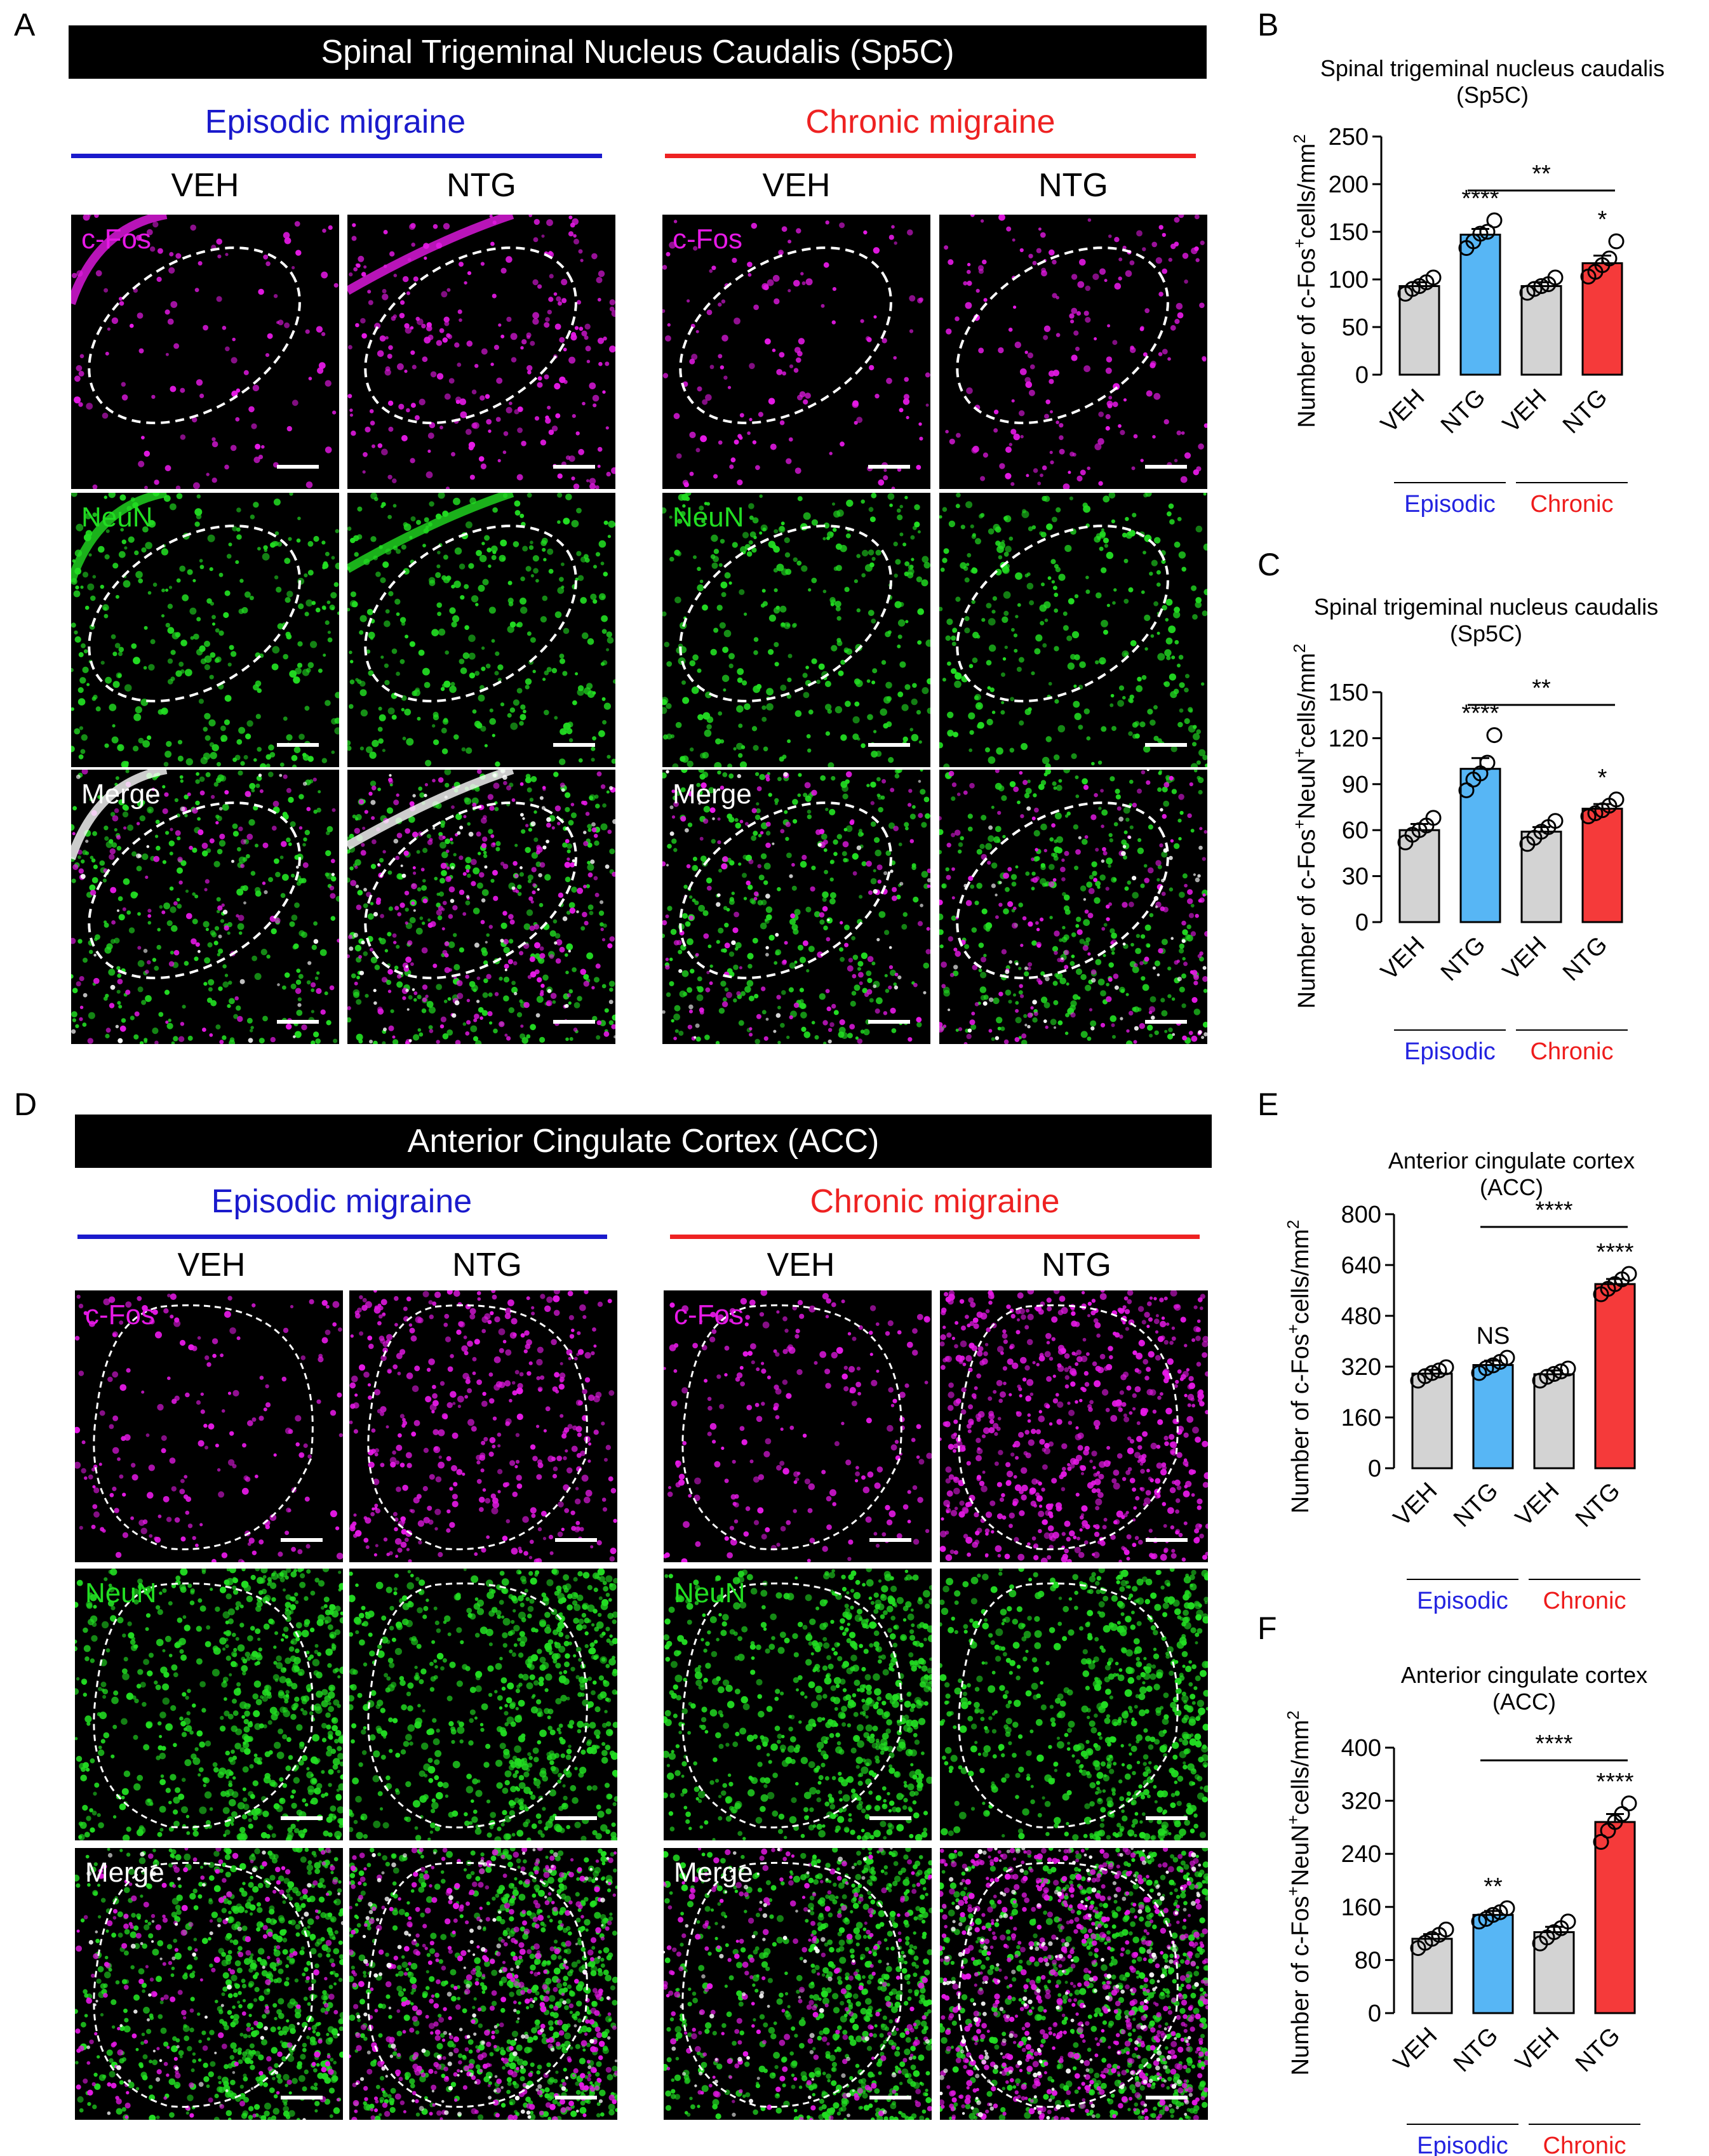 The image size is (1709, 2156). Describe the element at coordinates (1541, 688) in the screenshot. I see `comparison-label: **` at that location.